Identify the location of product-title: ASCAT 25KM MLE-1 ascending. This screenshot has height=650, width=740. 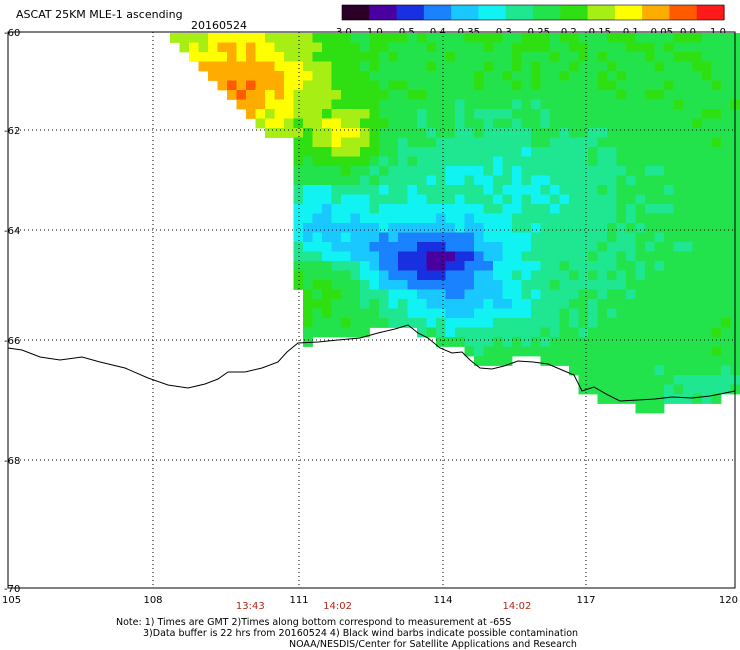
(99, 14).